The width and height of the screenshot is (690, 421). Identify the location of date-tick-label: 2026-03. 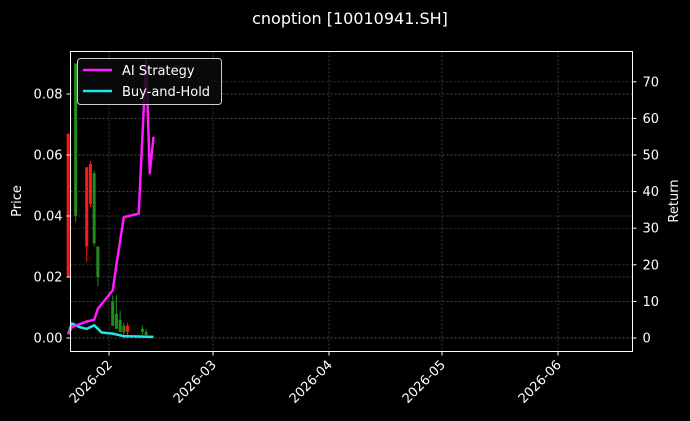
(195, 382).